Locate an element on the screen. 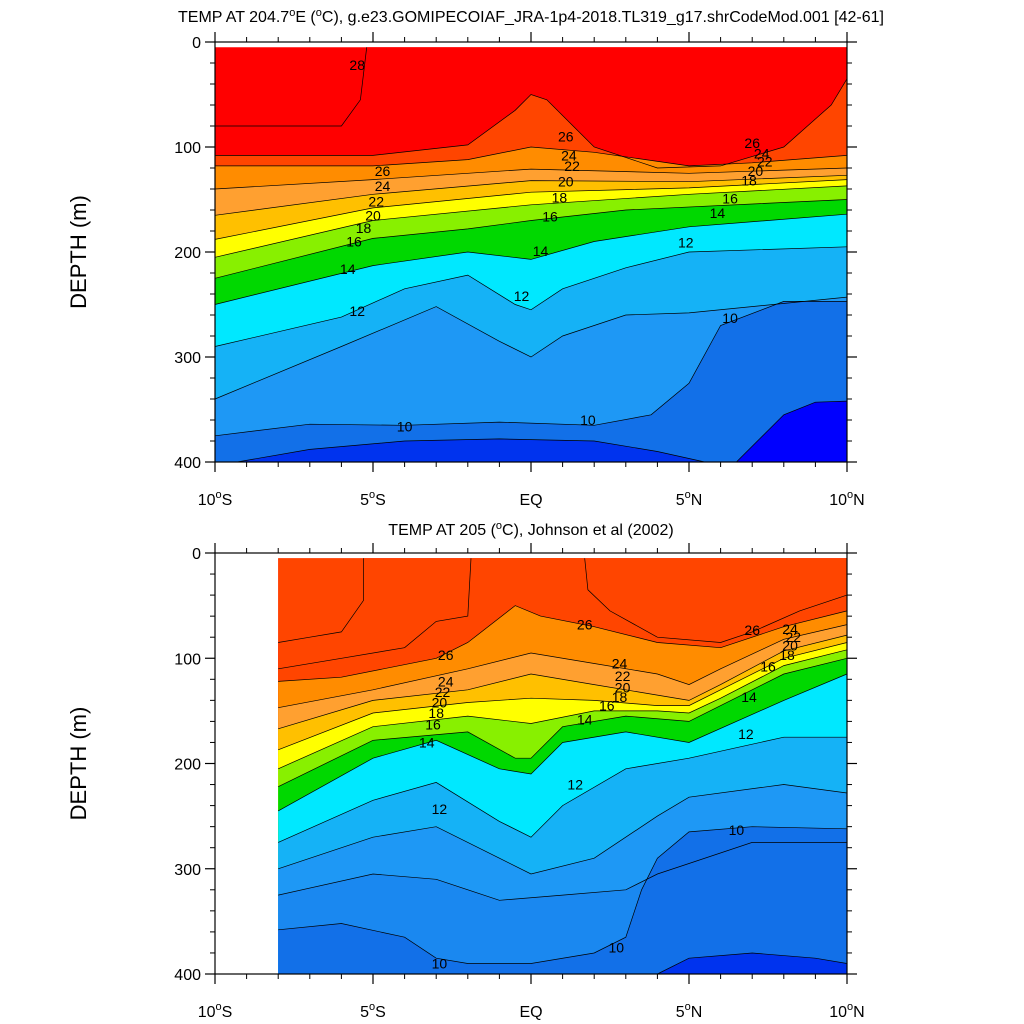 The width and height of the screenshot is (1024, 1024). x-tick-label: 10oN is located at coordinates (846, 499).